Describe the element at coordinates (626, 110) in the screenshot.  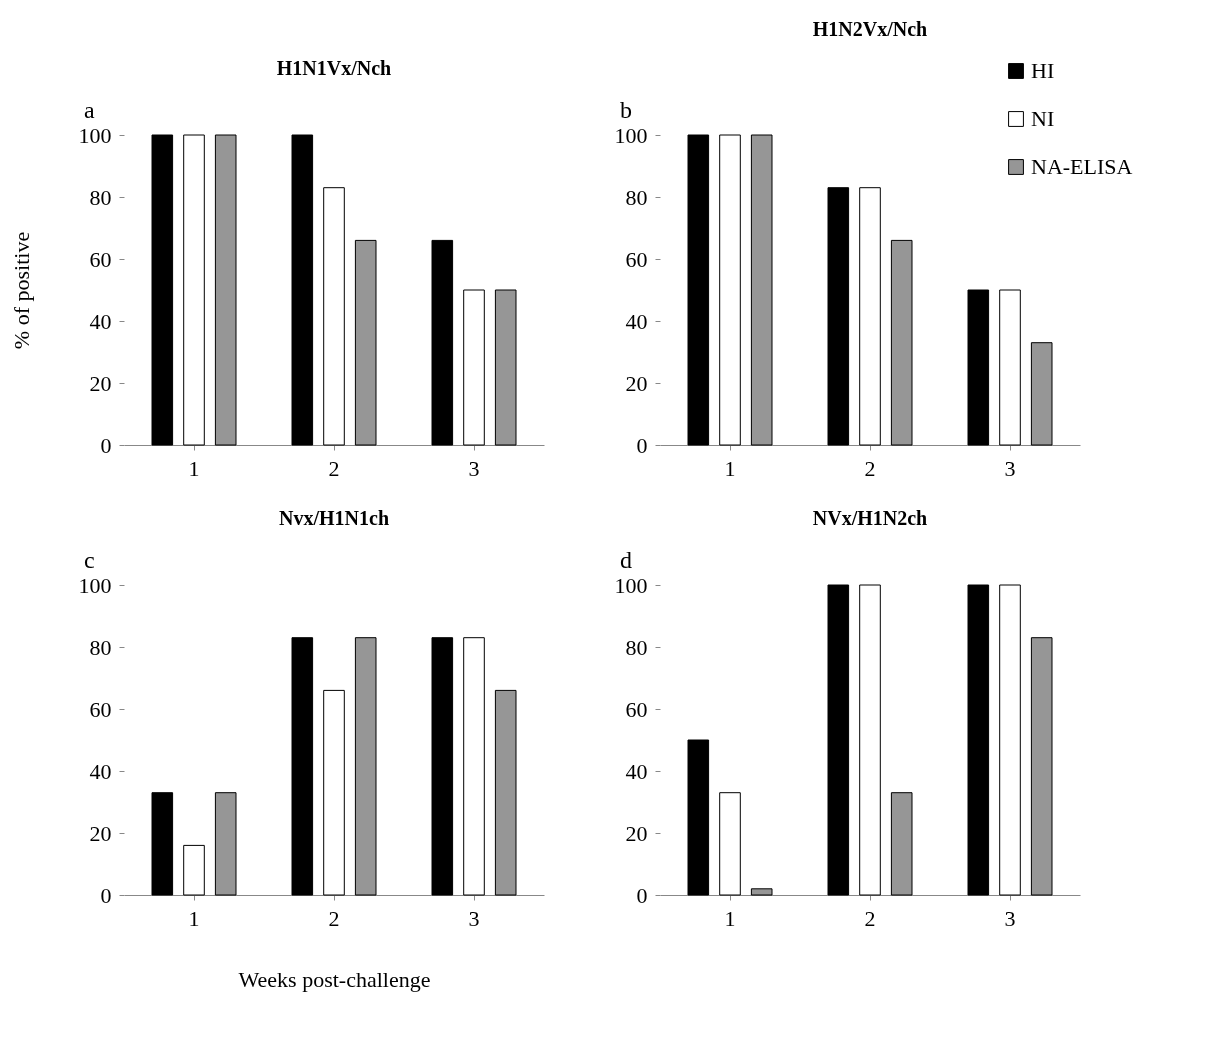
I see `text: b` at that location.